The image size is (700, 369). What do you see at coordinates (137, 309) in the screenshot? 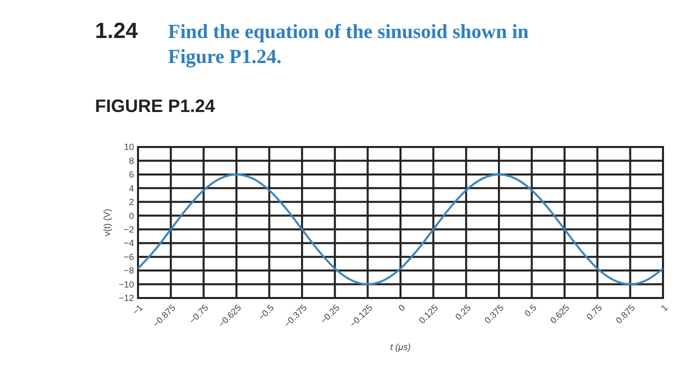
I see `x-tick-label: −1` at bounding box center [137, 309].